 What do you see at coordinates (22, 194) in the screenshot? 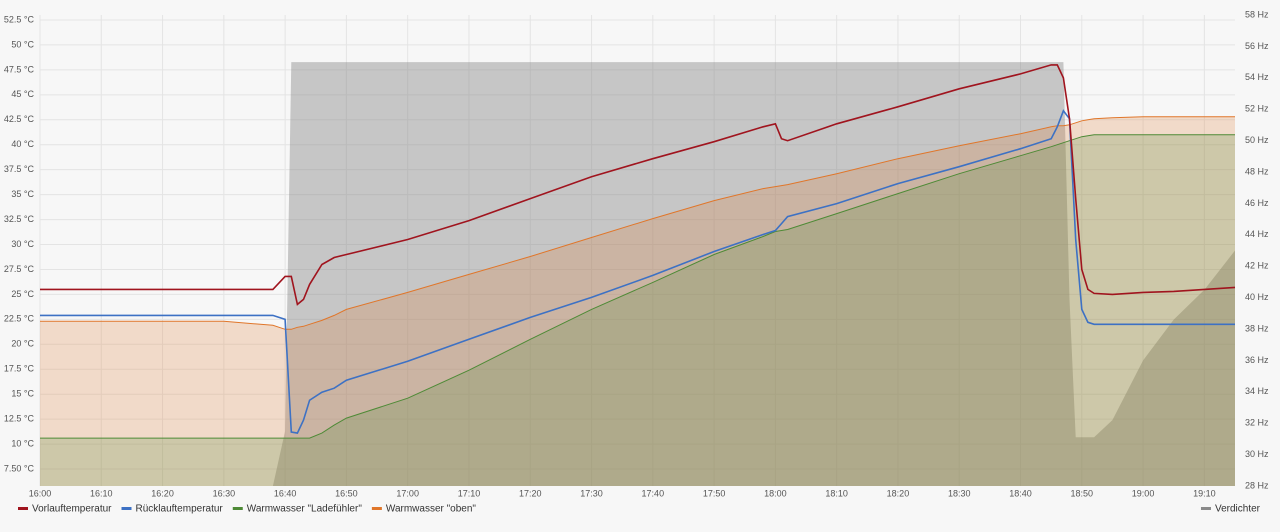
I see `y-tick-label: 35 °C` at bounding box center [22, 194].